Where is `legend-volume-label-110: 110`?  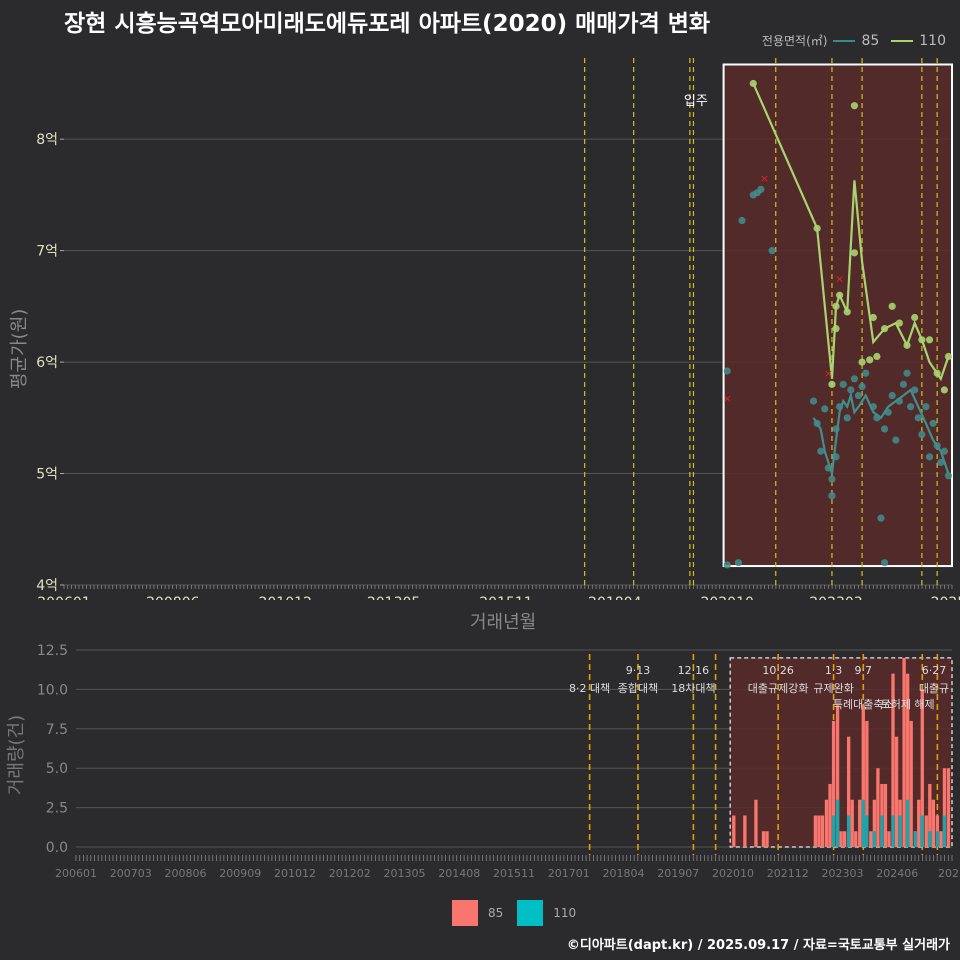
legend-volume-label-110: 110 is located at coordinates (565, 913).